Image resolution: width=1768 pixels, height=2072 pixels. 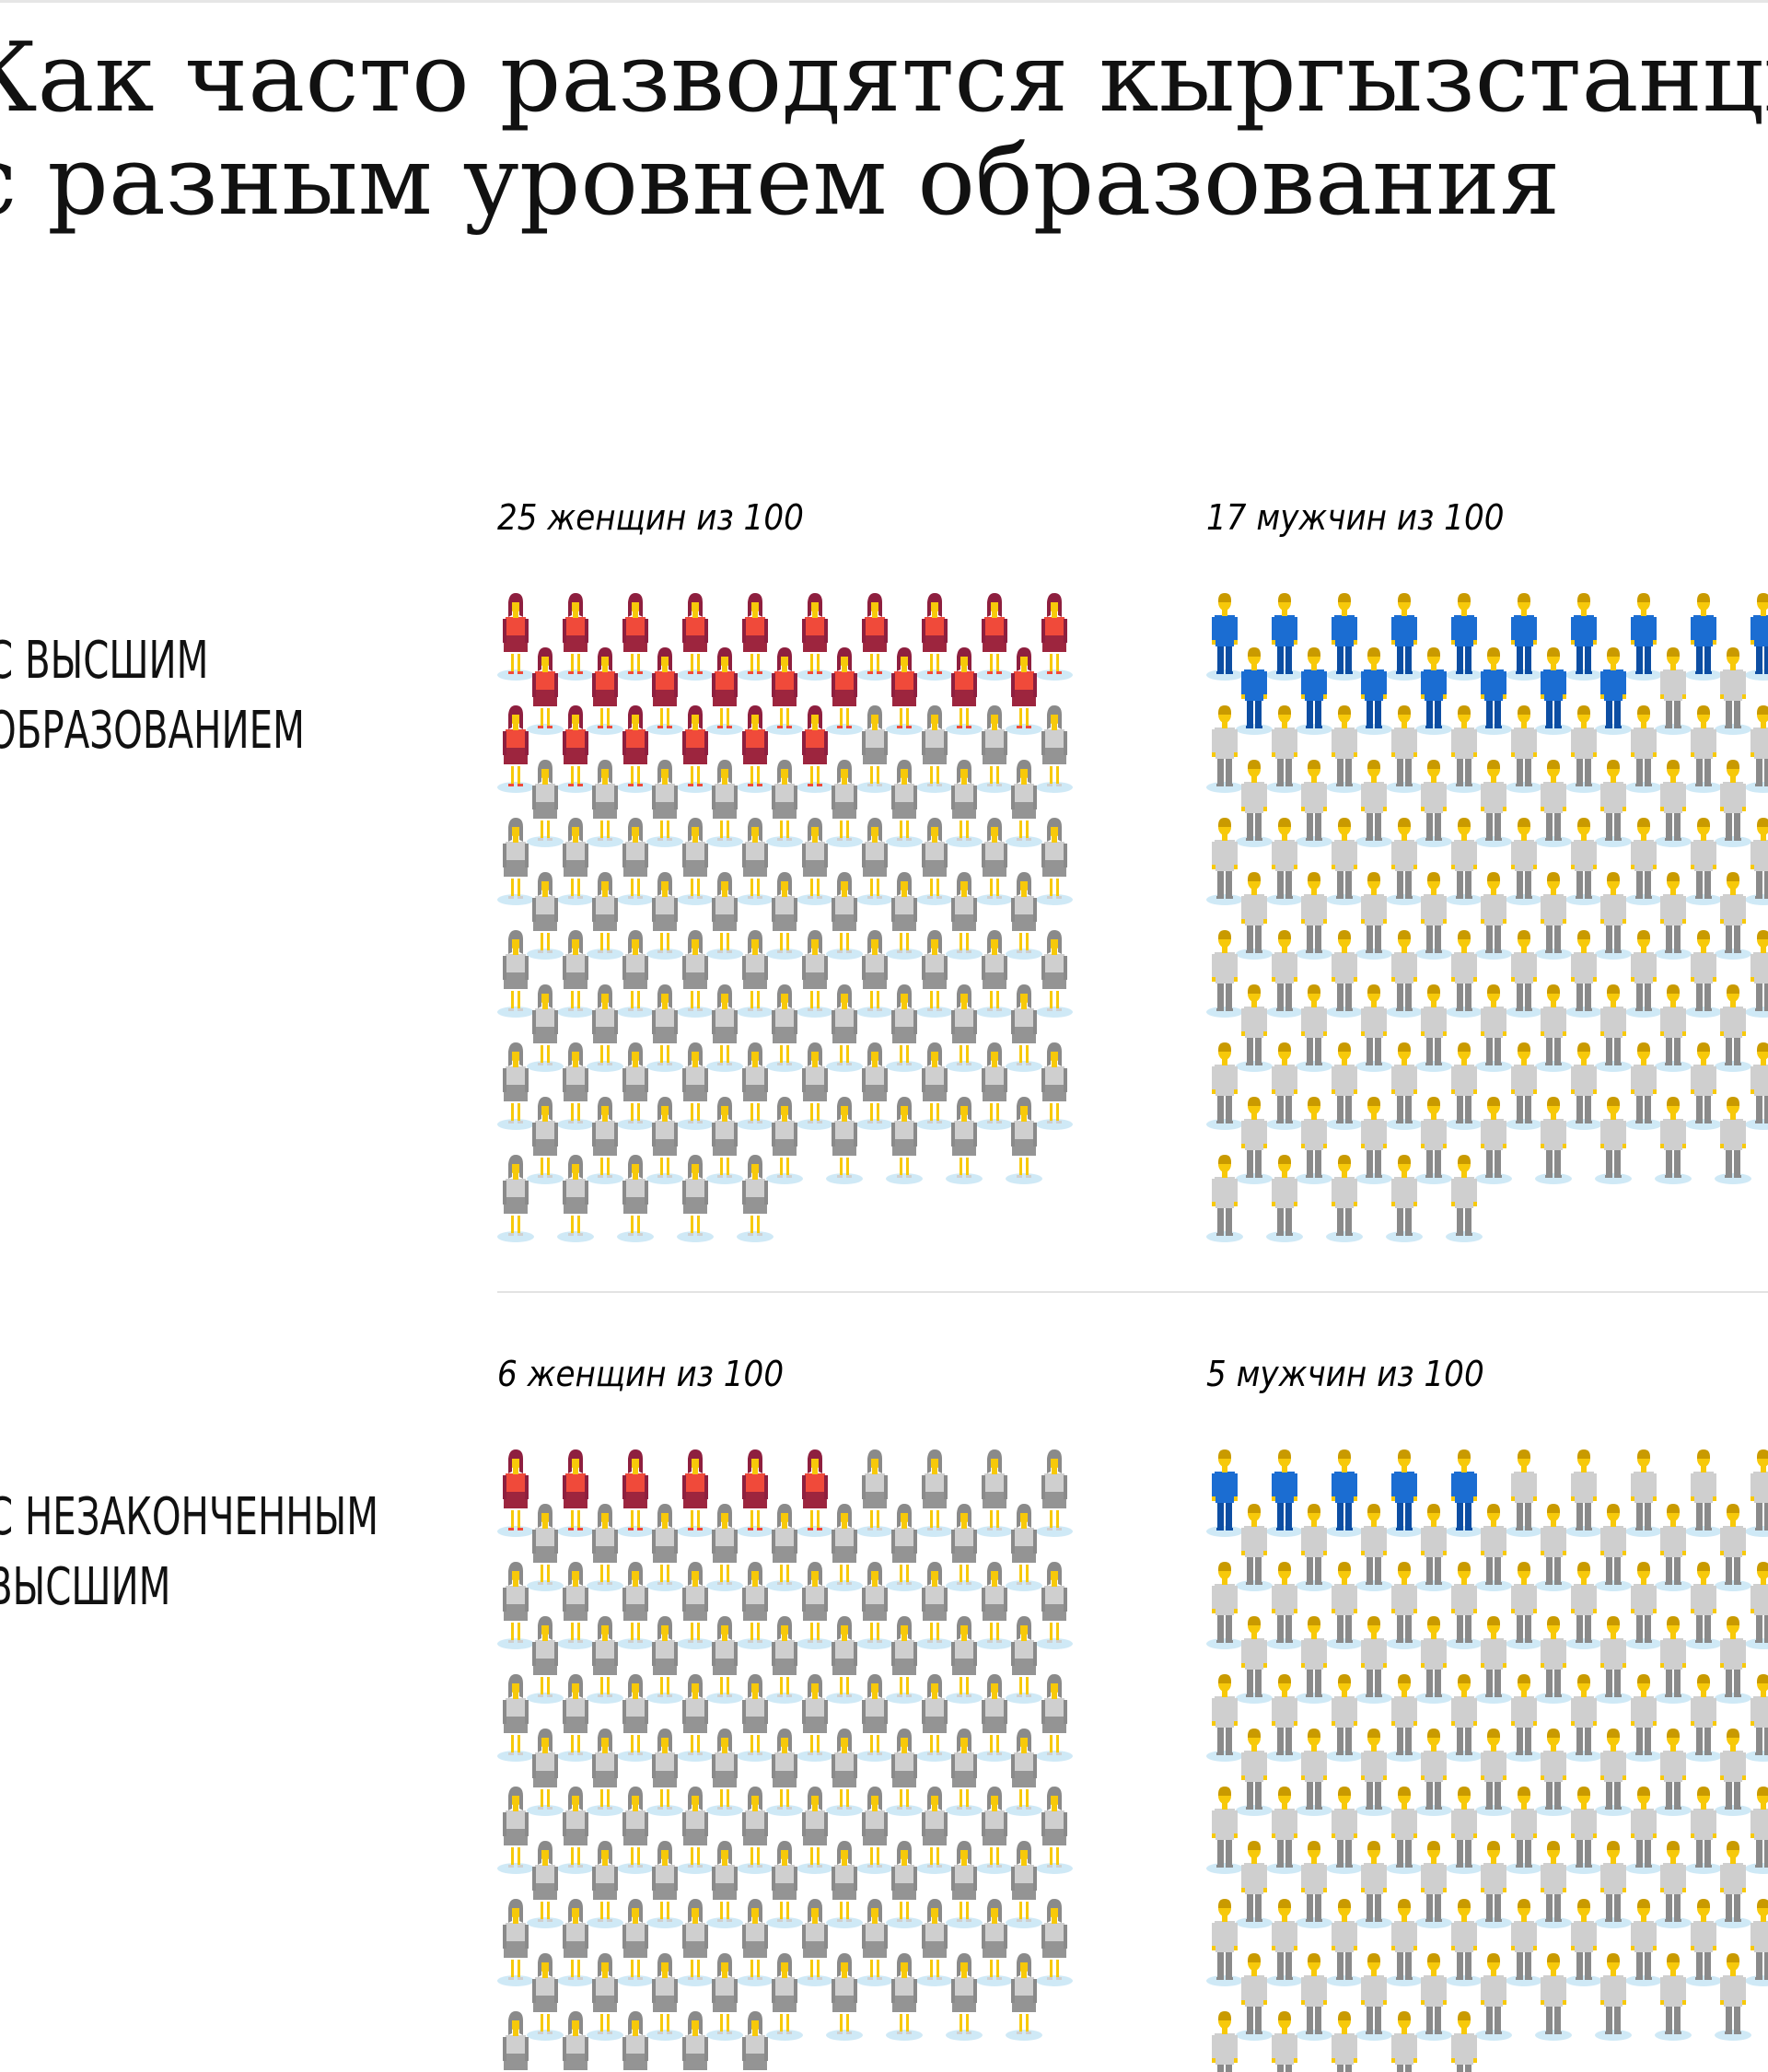 What do you see at coordinates (785, 917) in the screenshot?
I see `pictogram-women-higher` at bounding box center [785, 917].